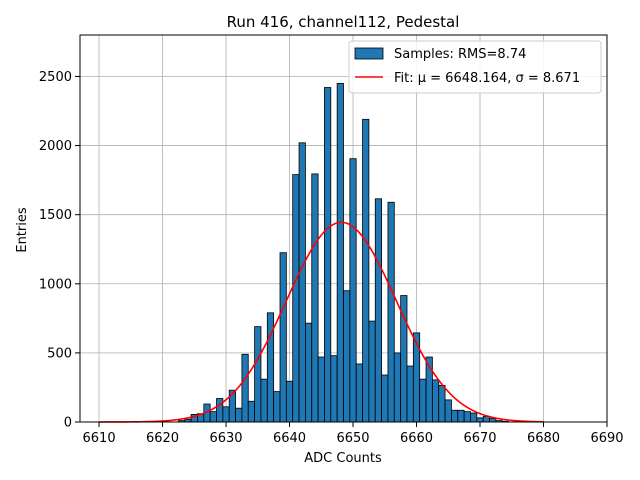 This screenshot has width=640, height=480. I want to click on x-tick-label: 6670, so click(479, 438).